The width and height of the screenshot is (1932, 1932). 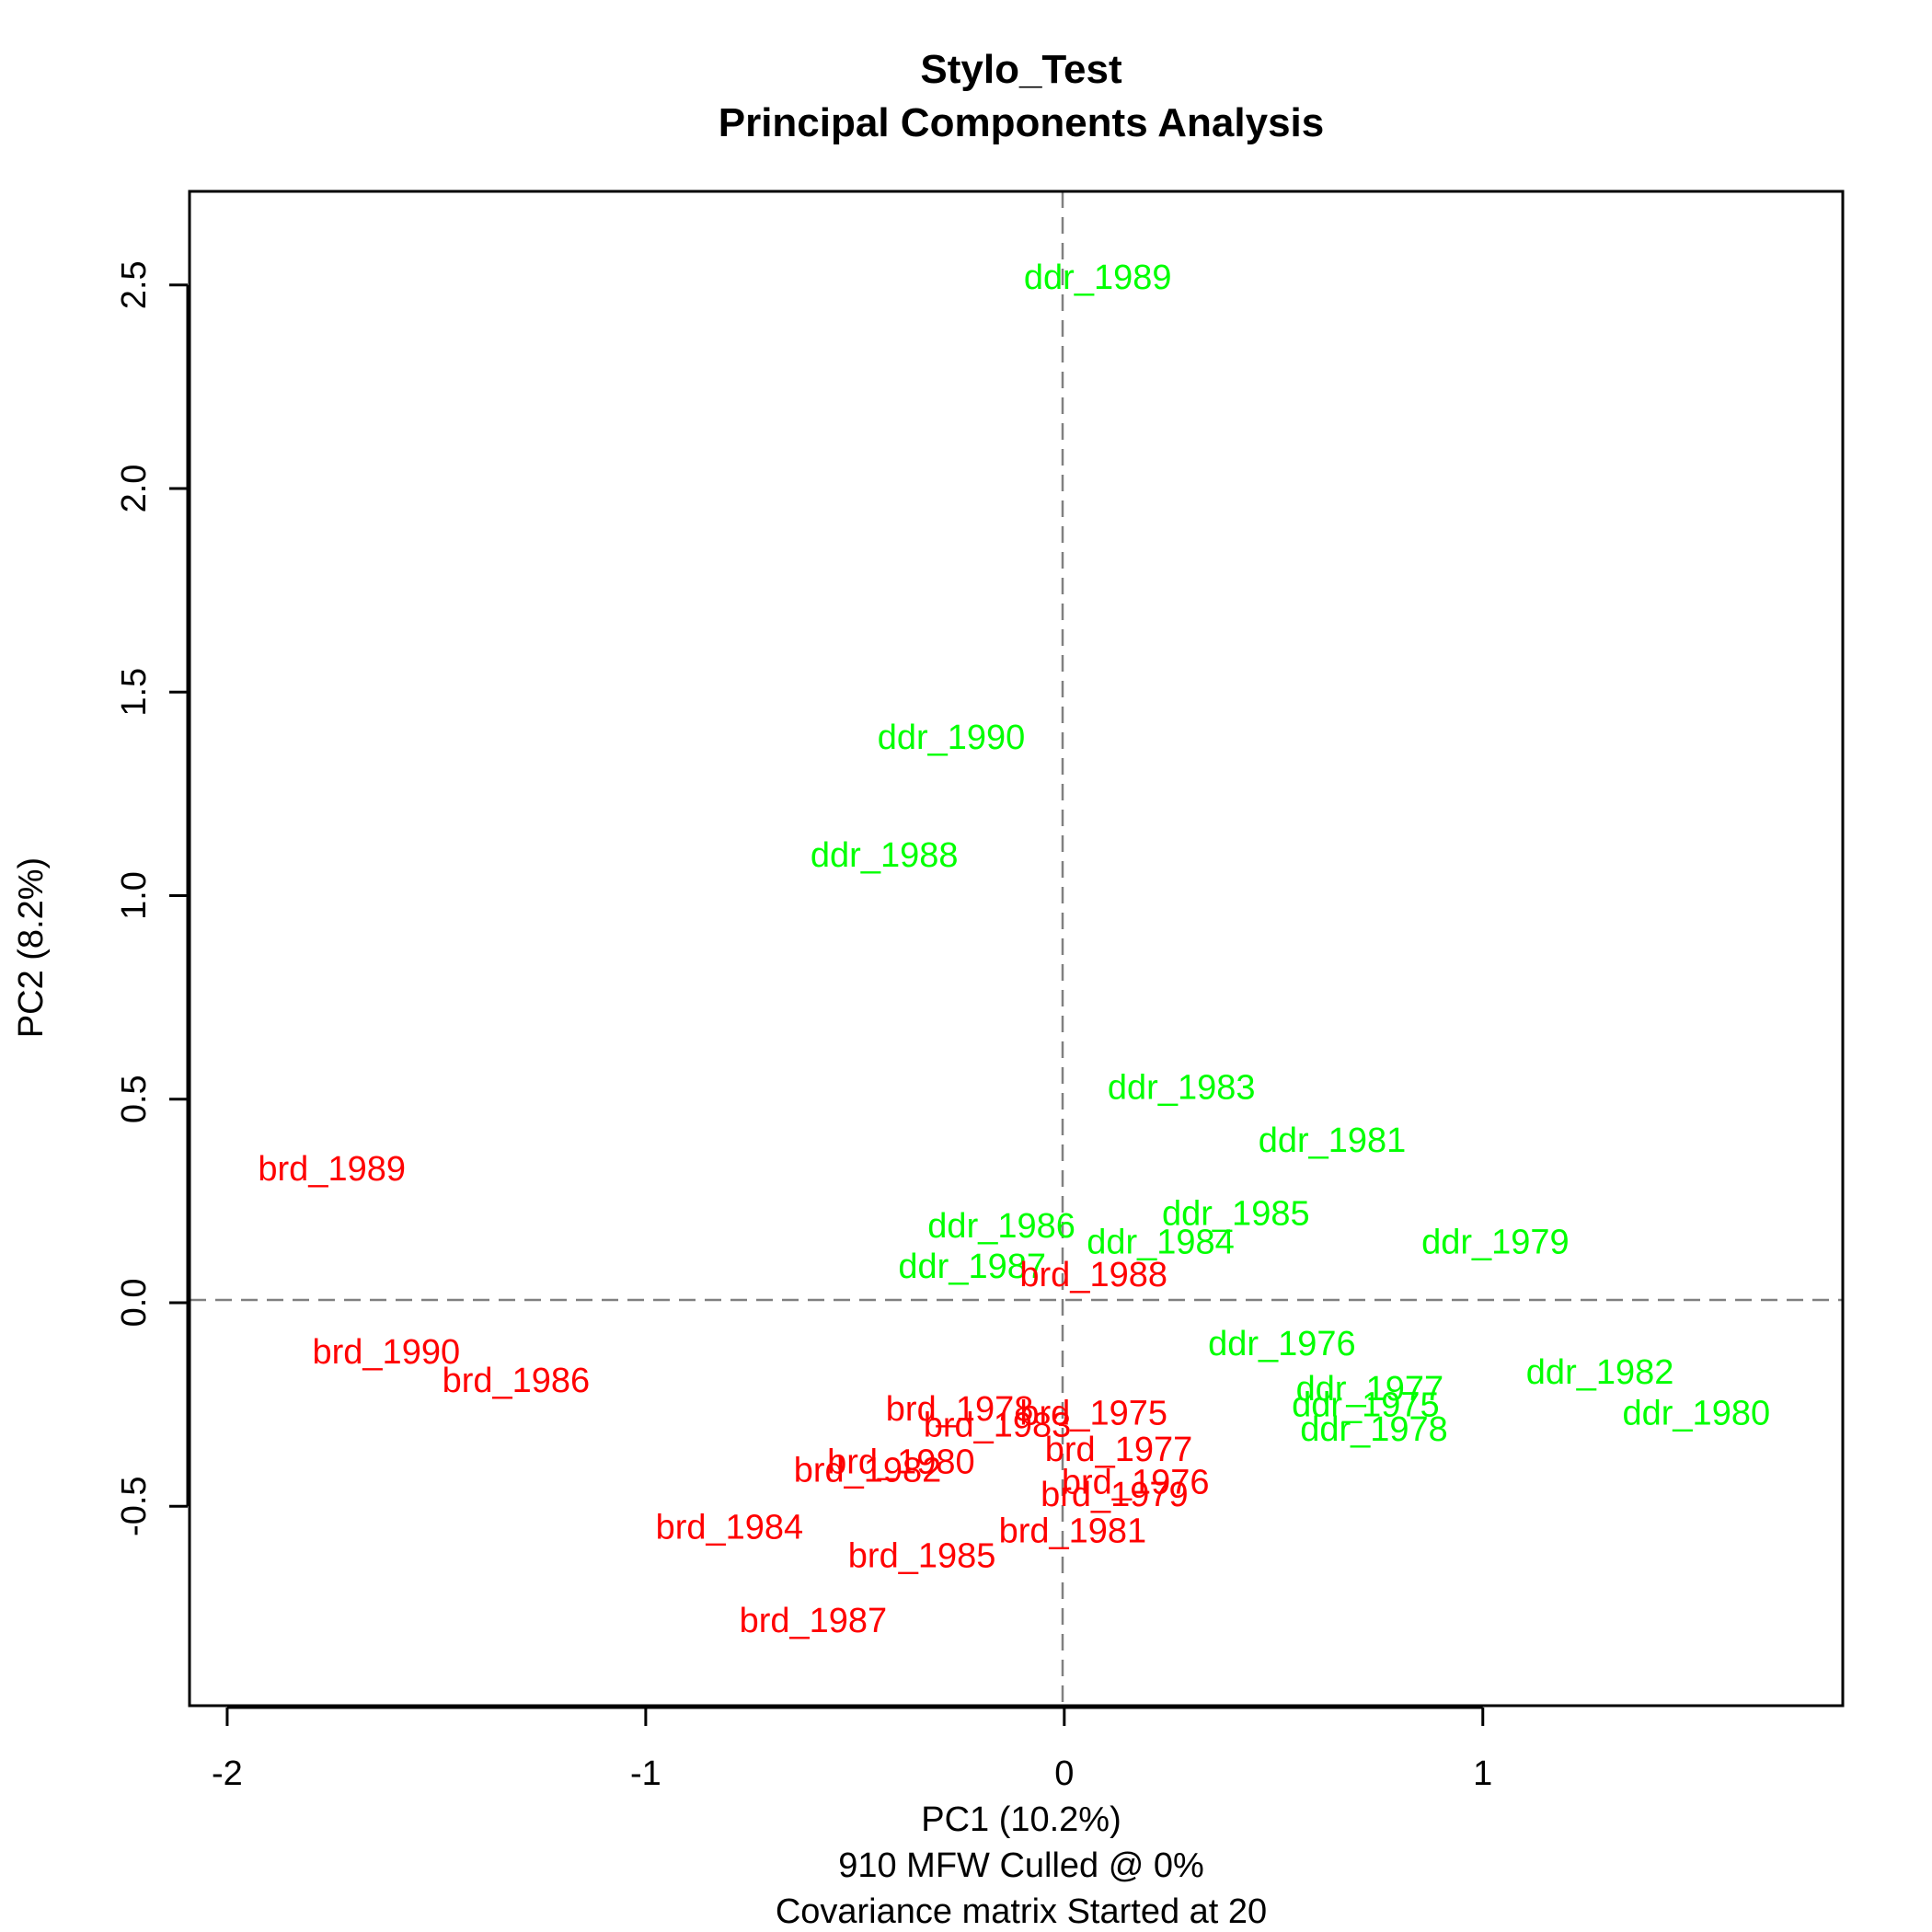 I want to click on point-label-brd-1983: brd_1983, so click(x=998, y=1426).